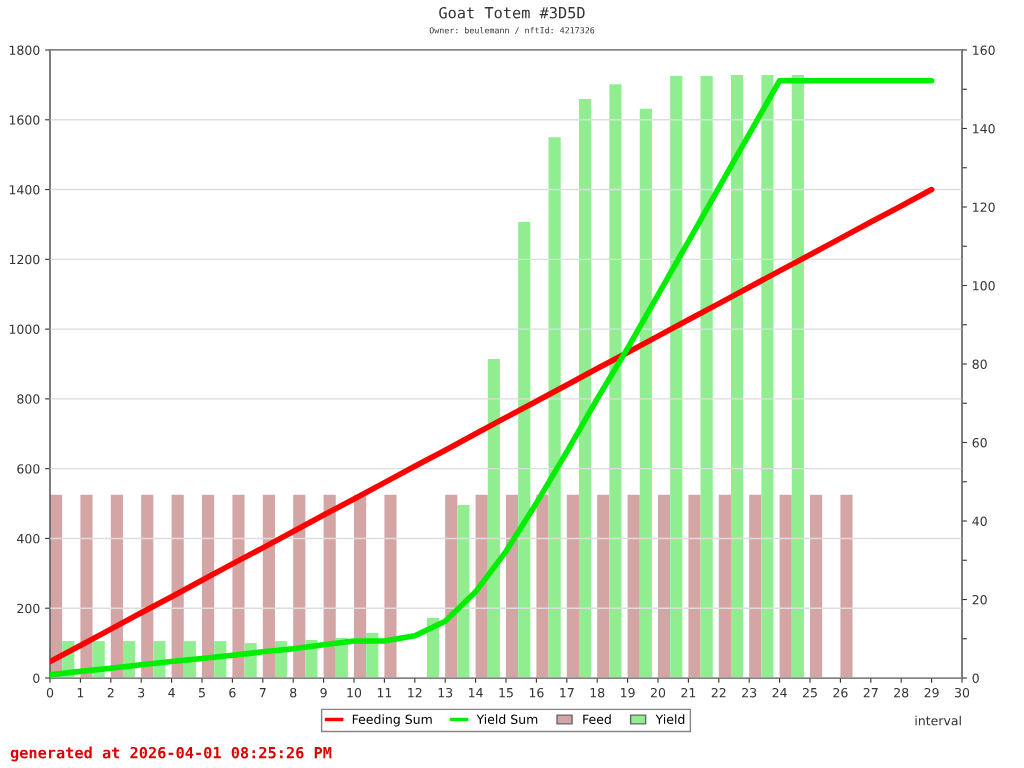  Describe the element at coordinates (28, 608) in the screenshot. I see `y-tick-label: 200` at that location.